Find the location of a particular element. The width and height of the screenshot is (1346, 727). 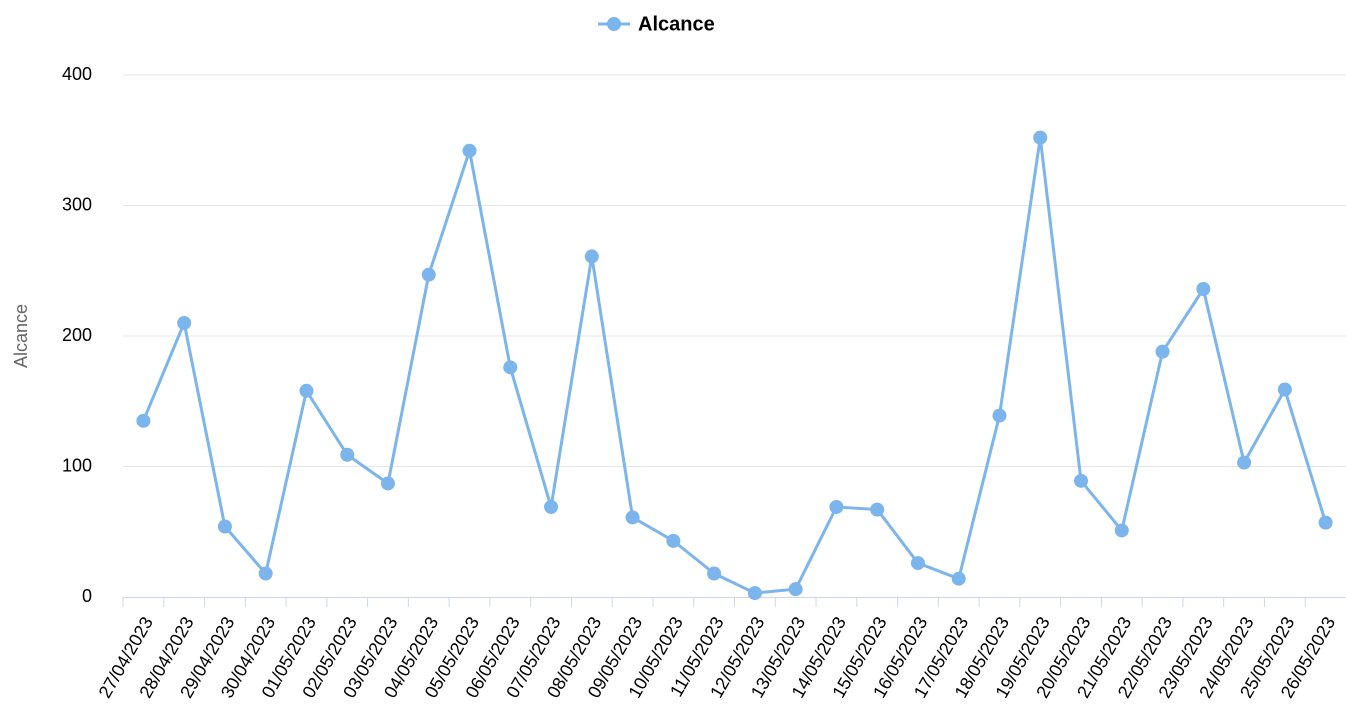

legend: Alcance is located at coordinates (656, 24).